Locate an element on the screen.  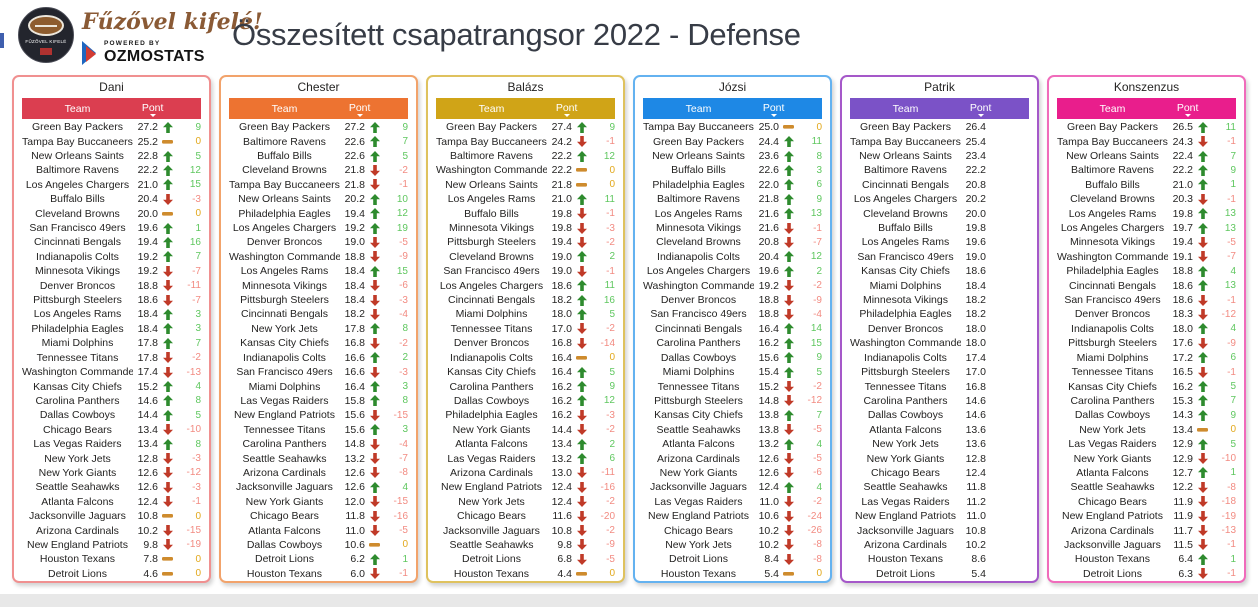
table-row: Miami Dolphins 18.0 5 is located at coordinates (525, 314).